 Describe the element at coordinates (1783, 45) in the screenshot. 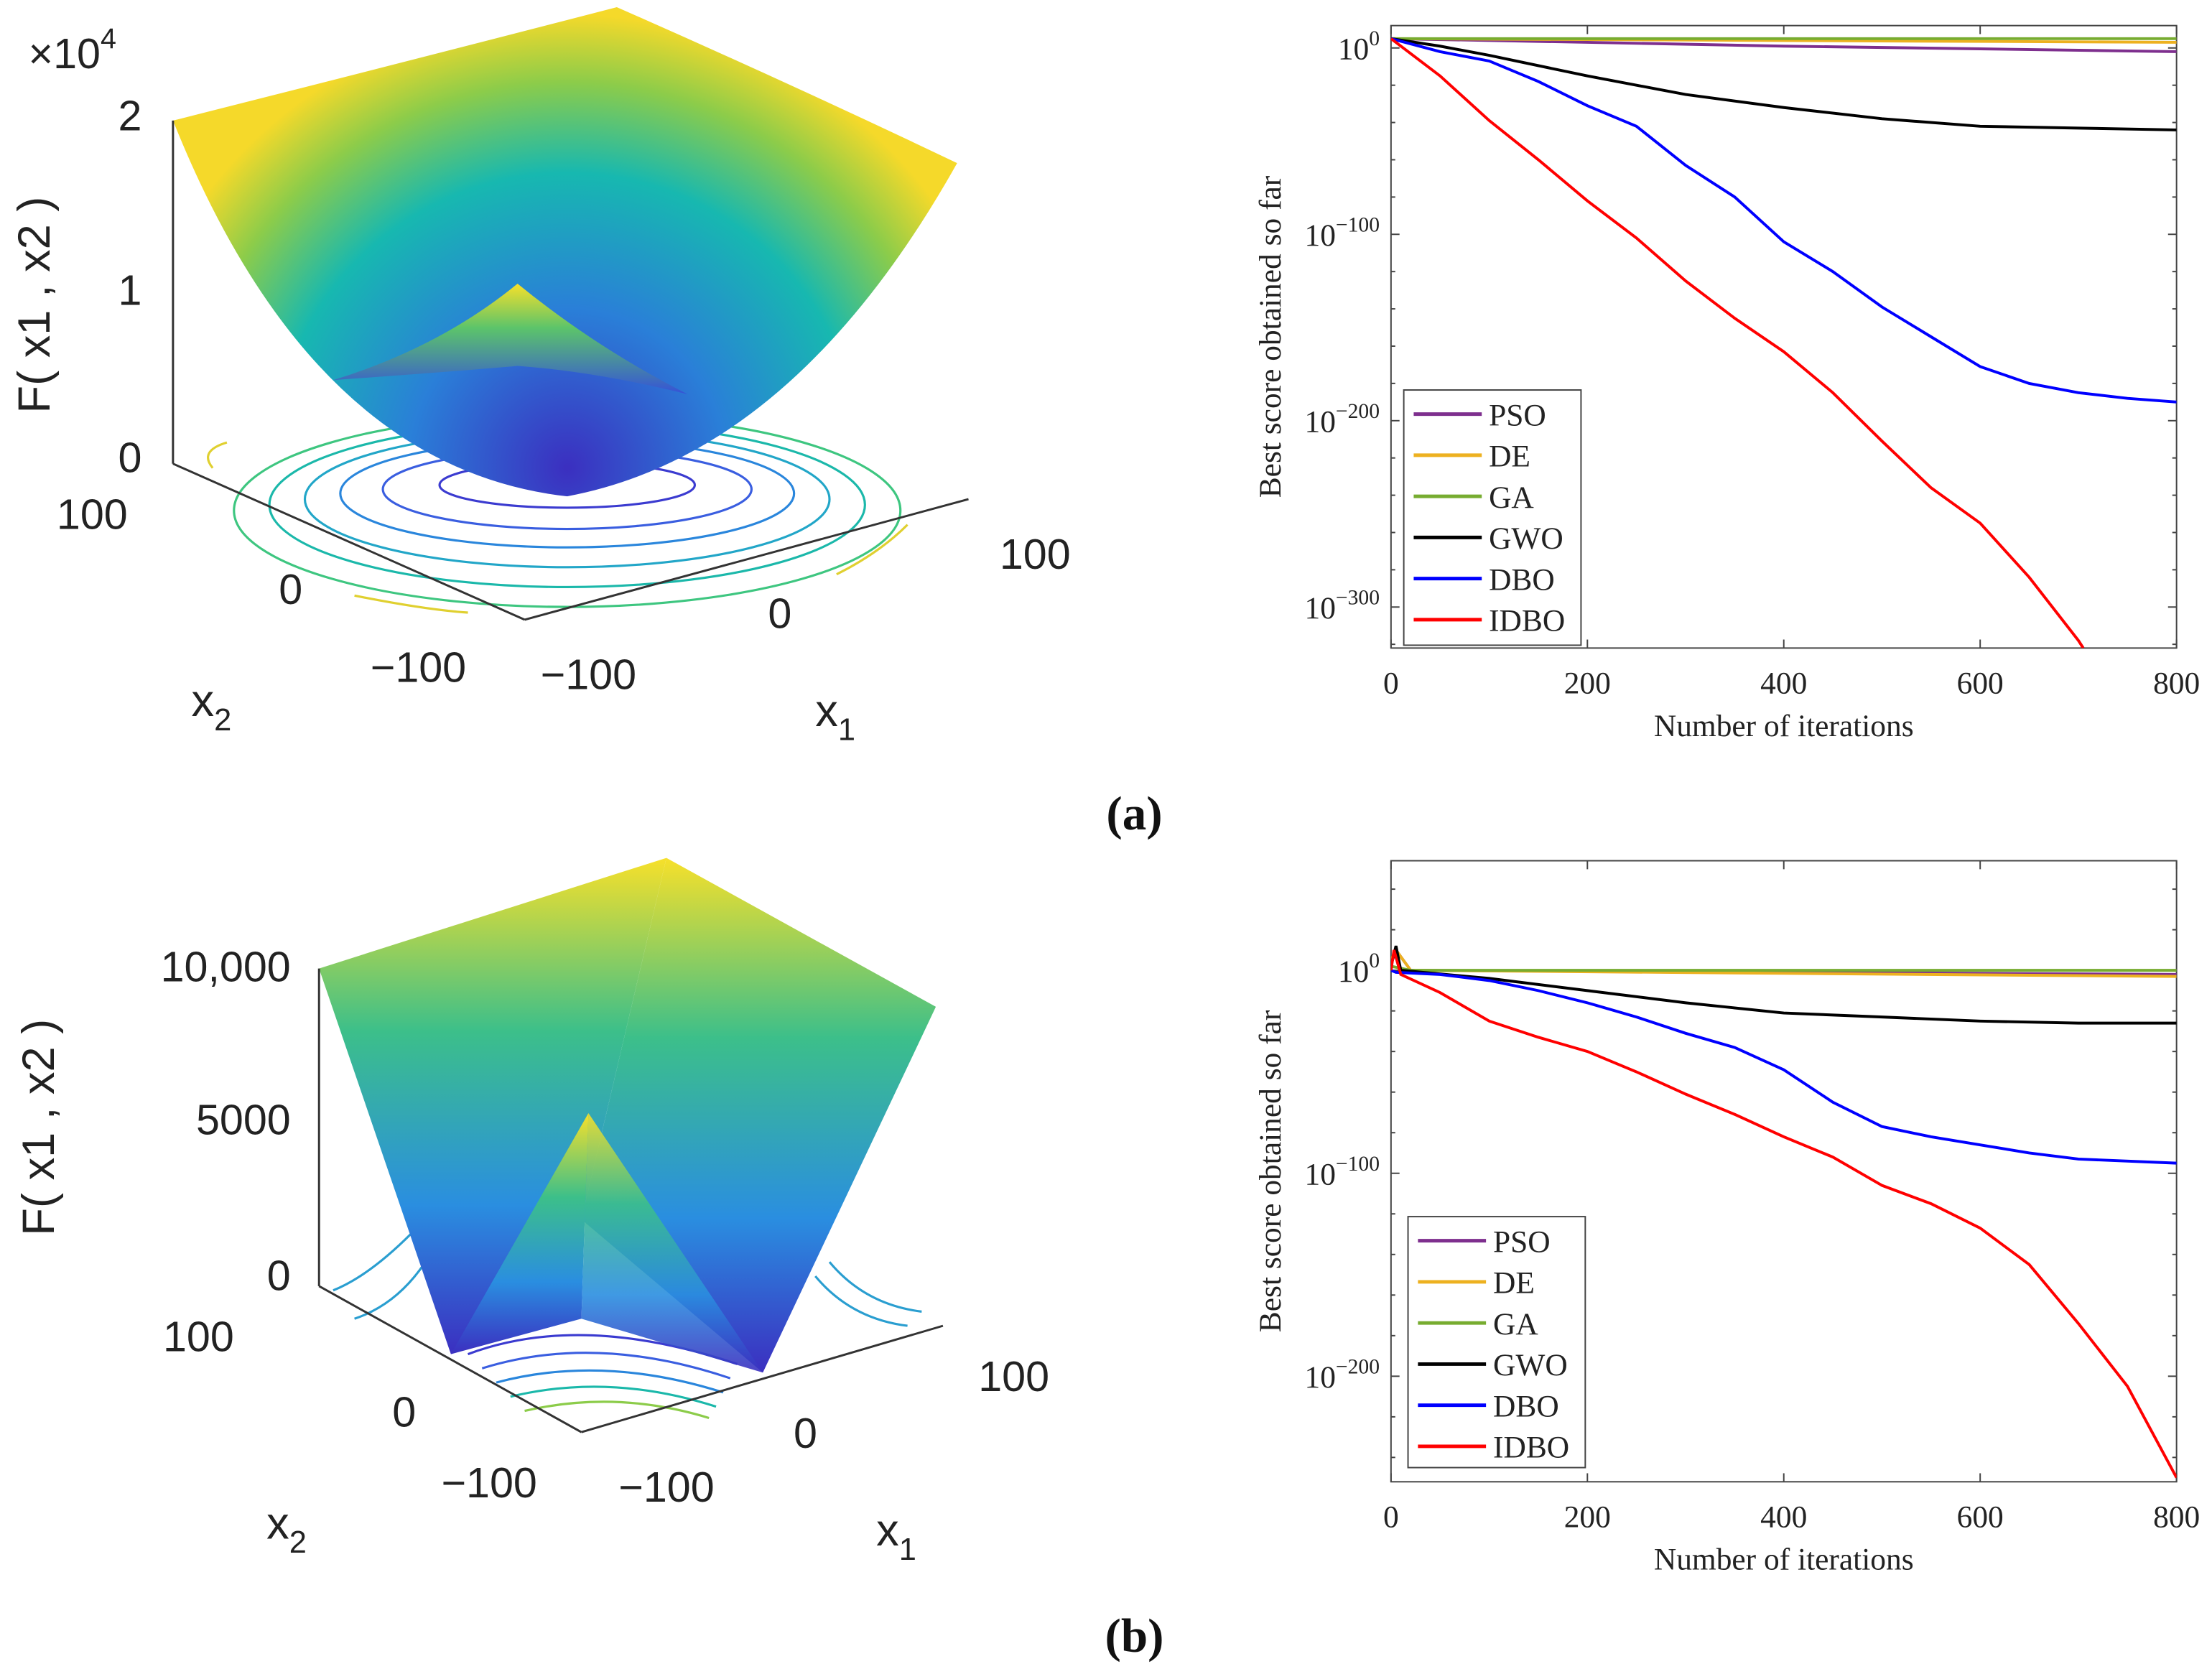

I see `series-line-pso` at that location.